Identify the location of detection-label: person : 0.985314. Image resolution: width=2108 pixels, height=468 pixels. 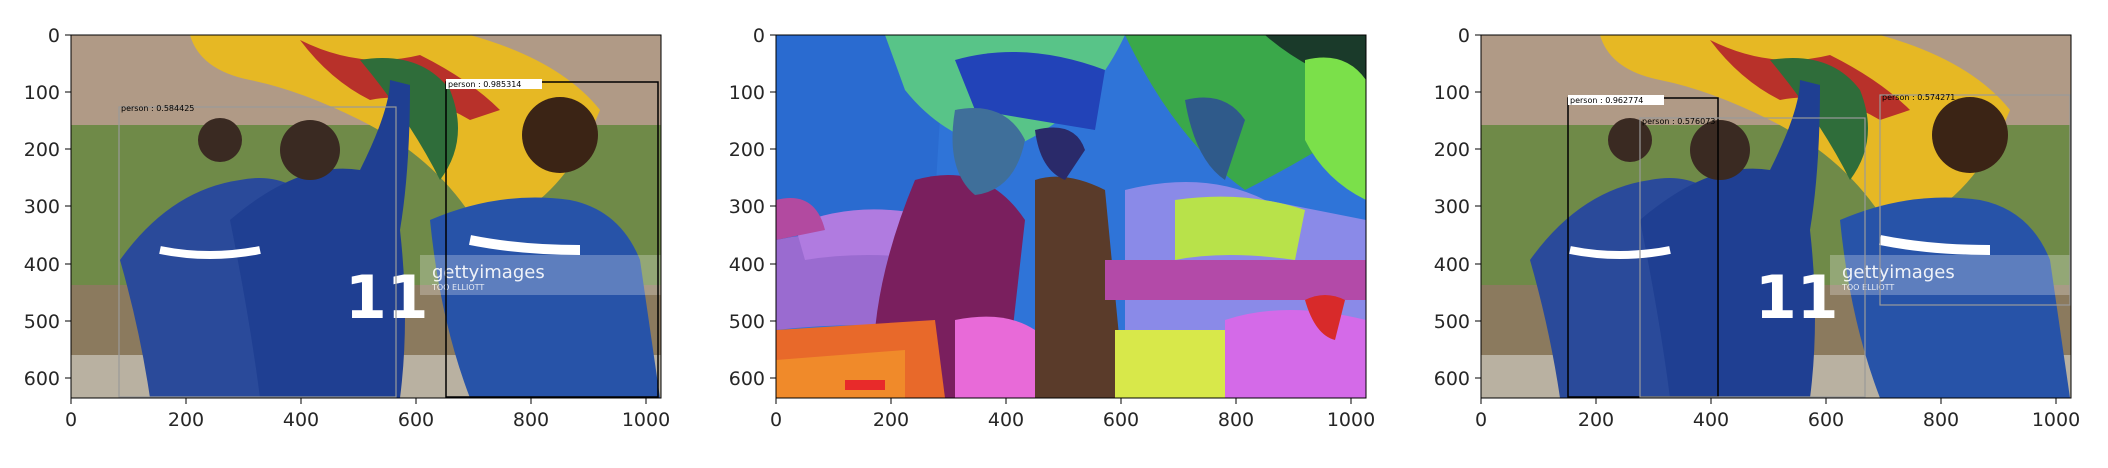
(484, 84).